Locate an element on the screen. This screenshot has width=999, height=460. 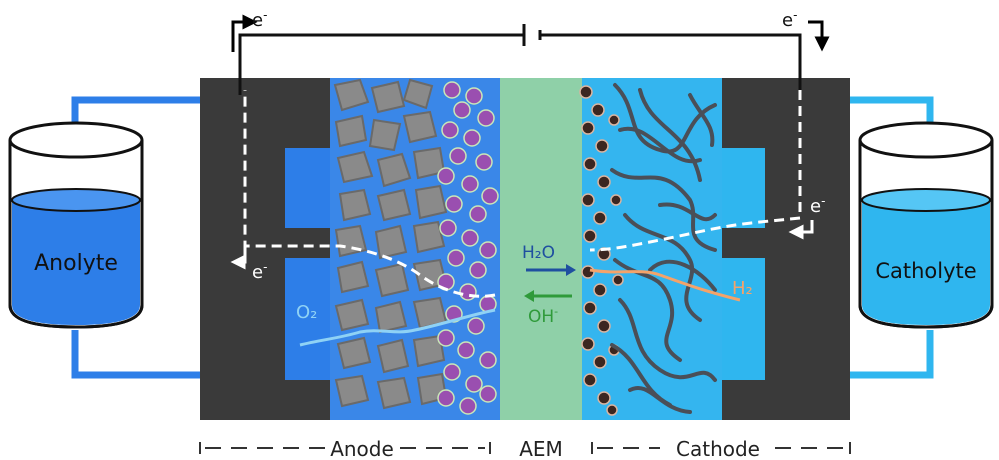
electron-label-top-right: e- is located at coordinates (789, 19).